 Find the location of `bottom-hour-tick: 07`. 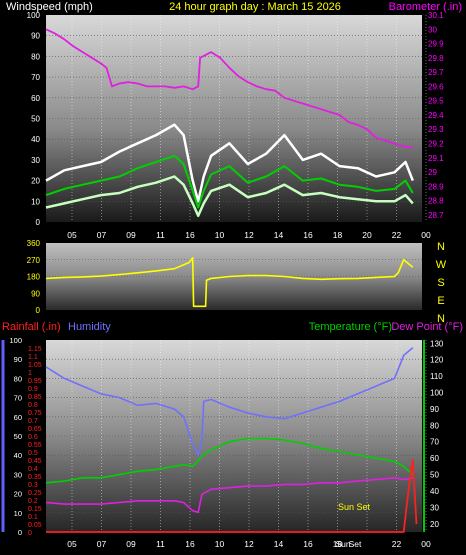

bottom-hour-tick: 07 is located at coordinates (102, 544).